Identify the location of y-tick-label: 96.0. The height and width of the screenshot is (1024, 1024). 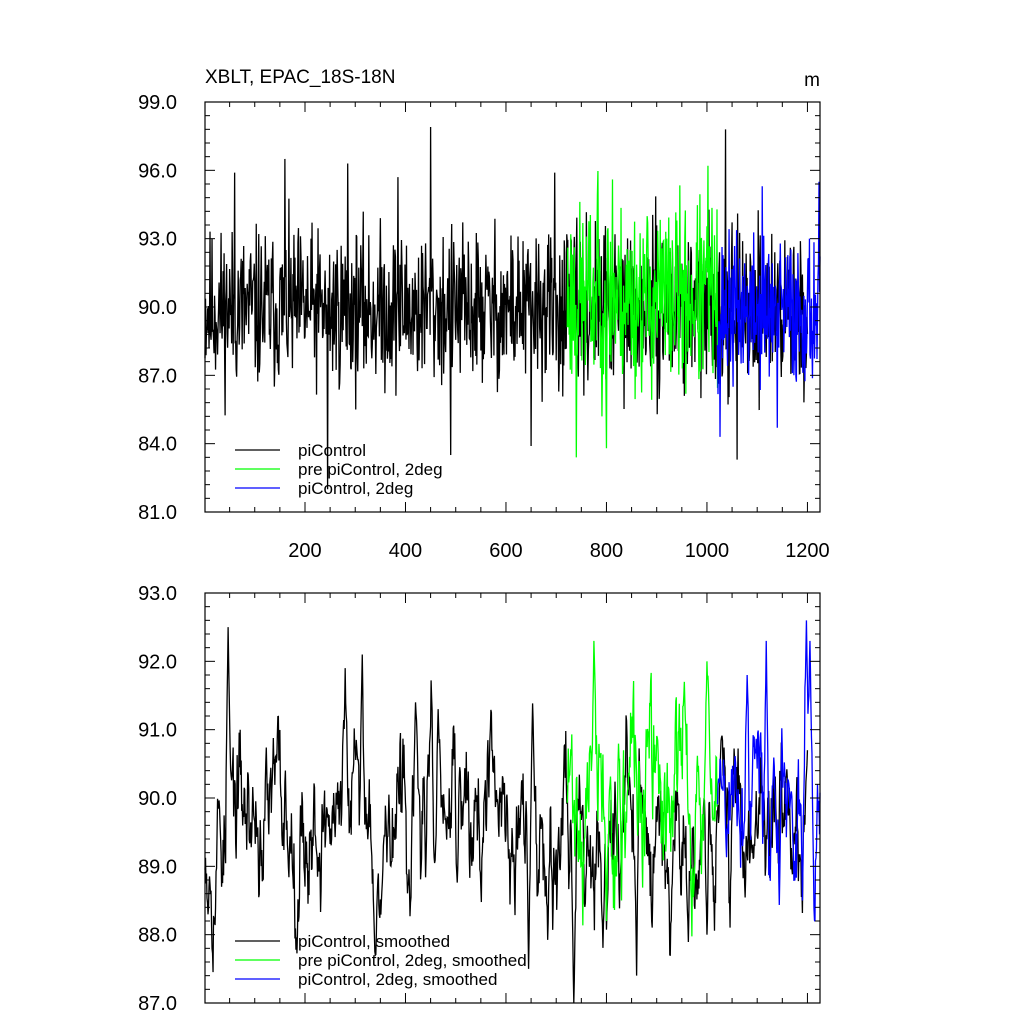
(157, 171).